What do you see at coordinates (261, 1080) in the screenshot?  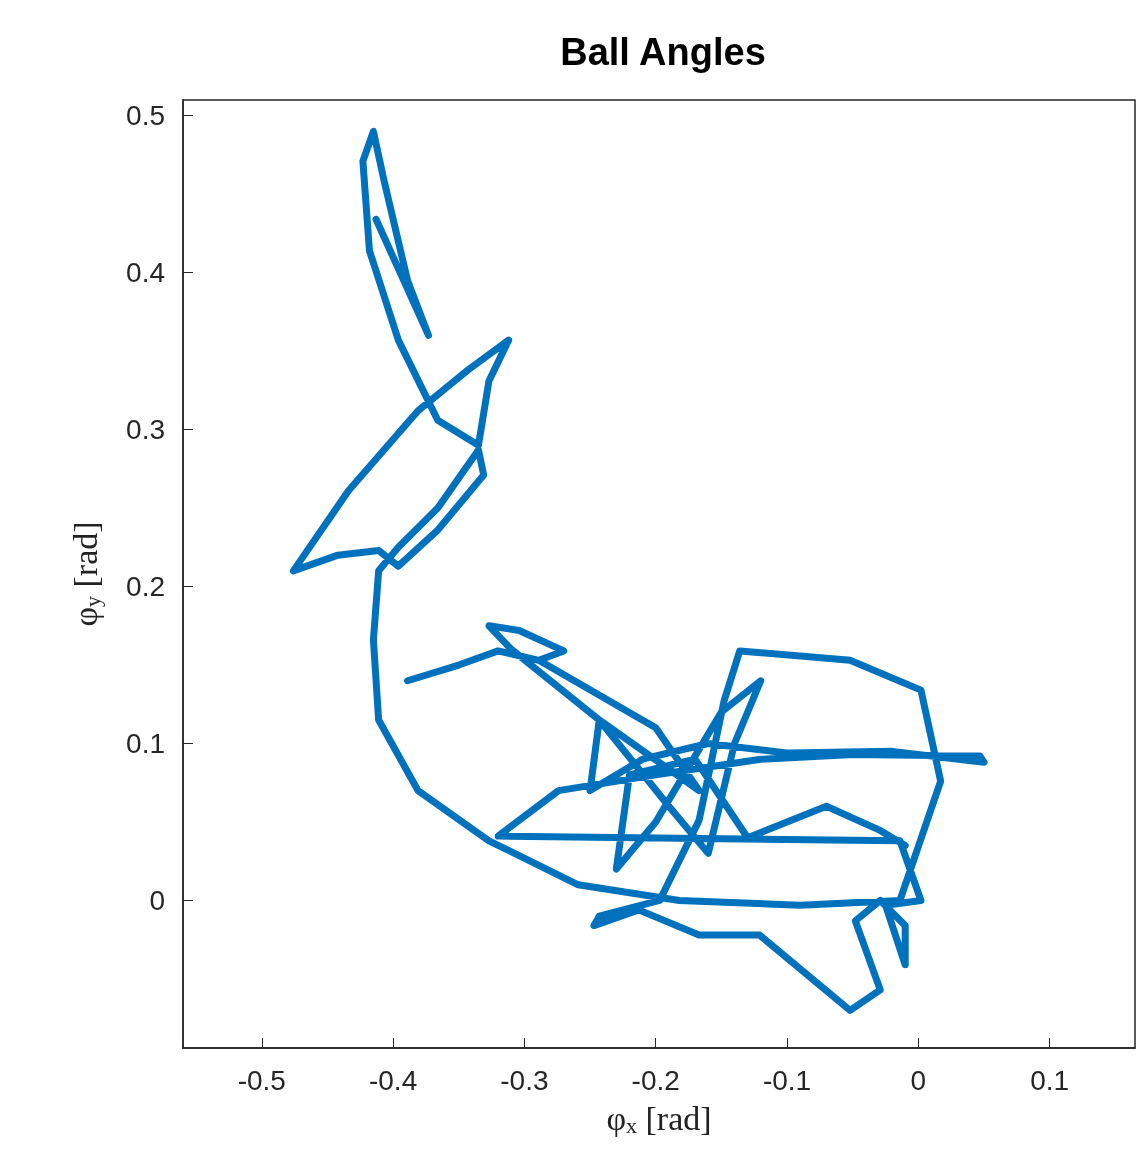 I see `x-tick-label: -0.5` at bounding box center [261, 1080].